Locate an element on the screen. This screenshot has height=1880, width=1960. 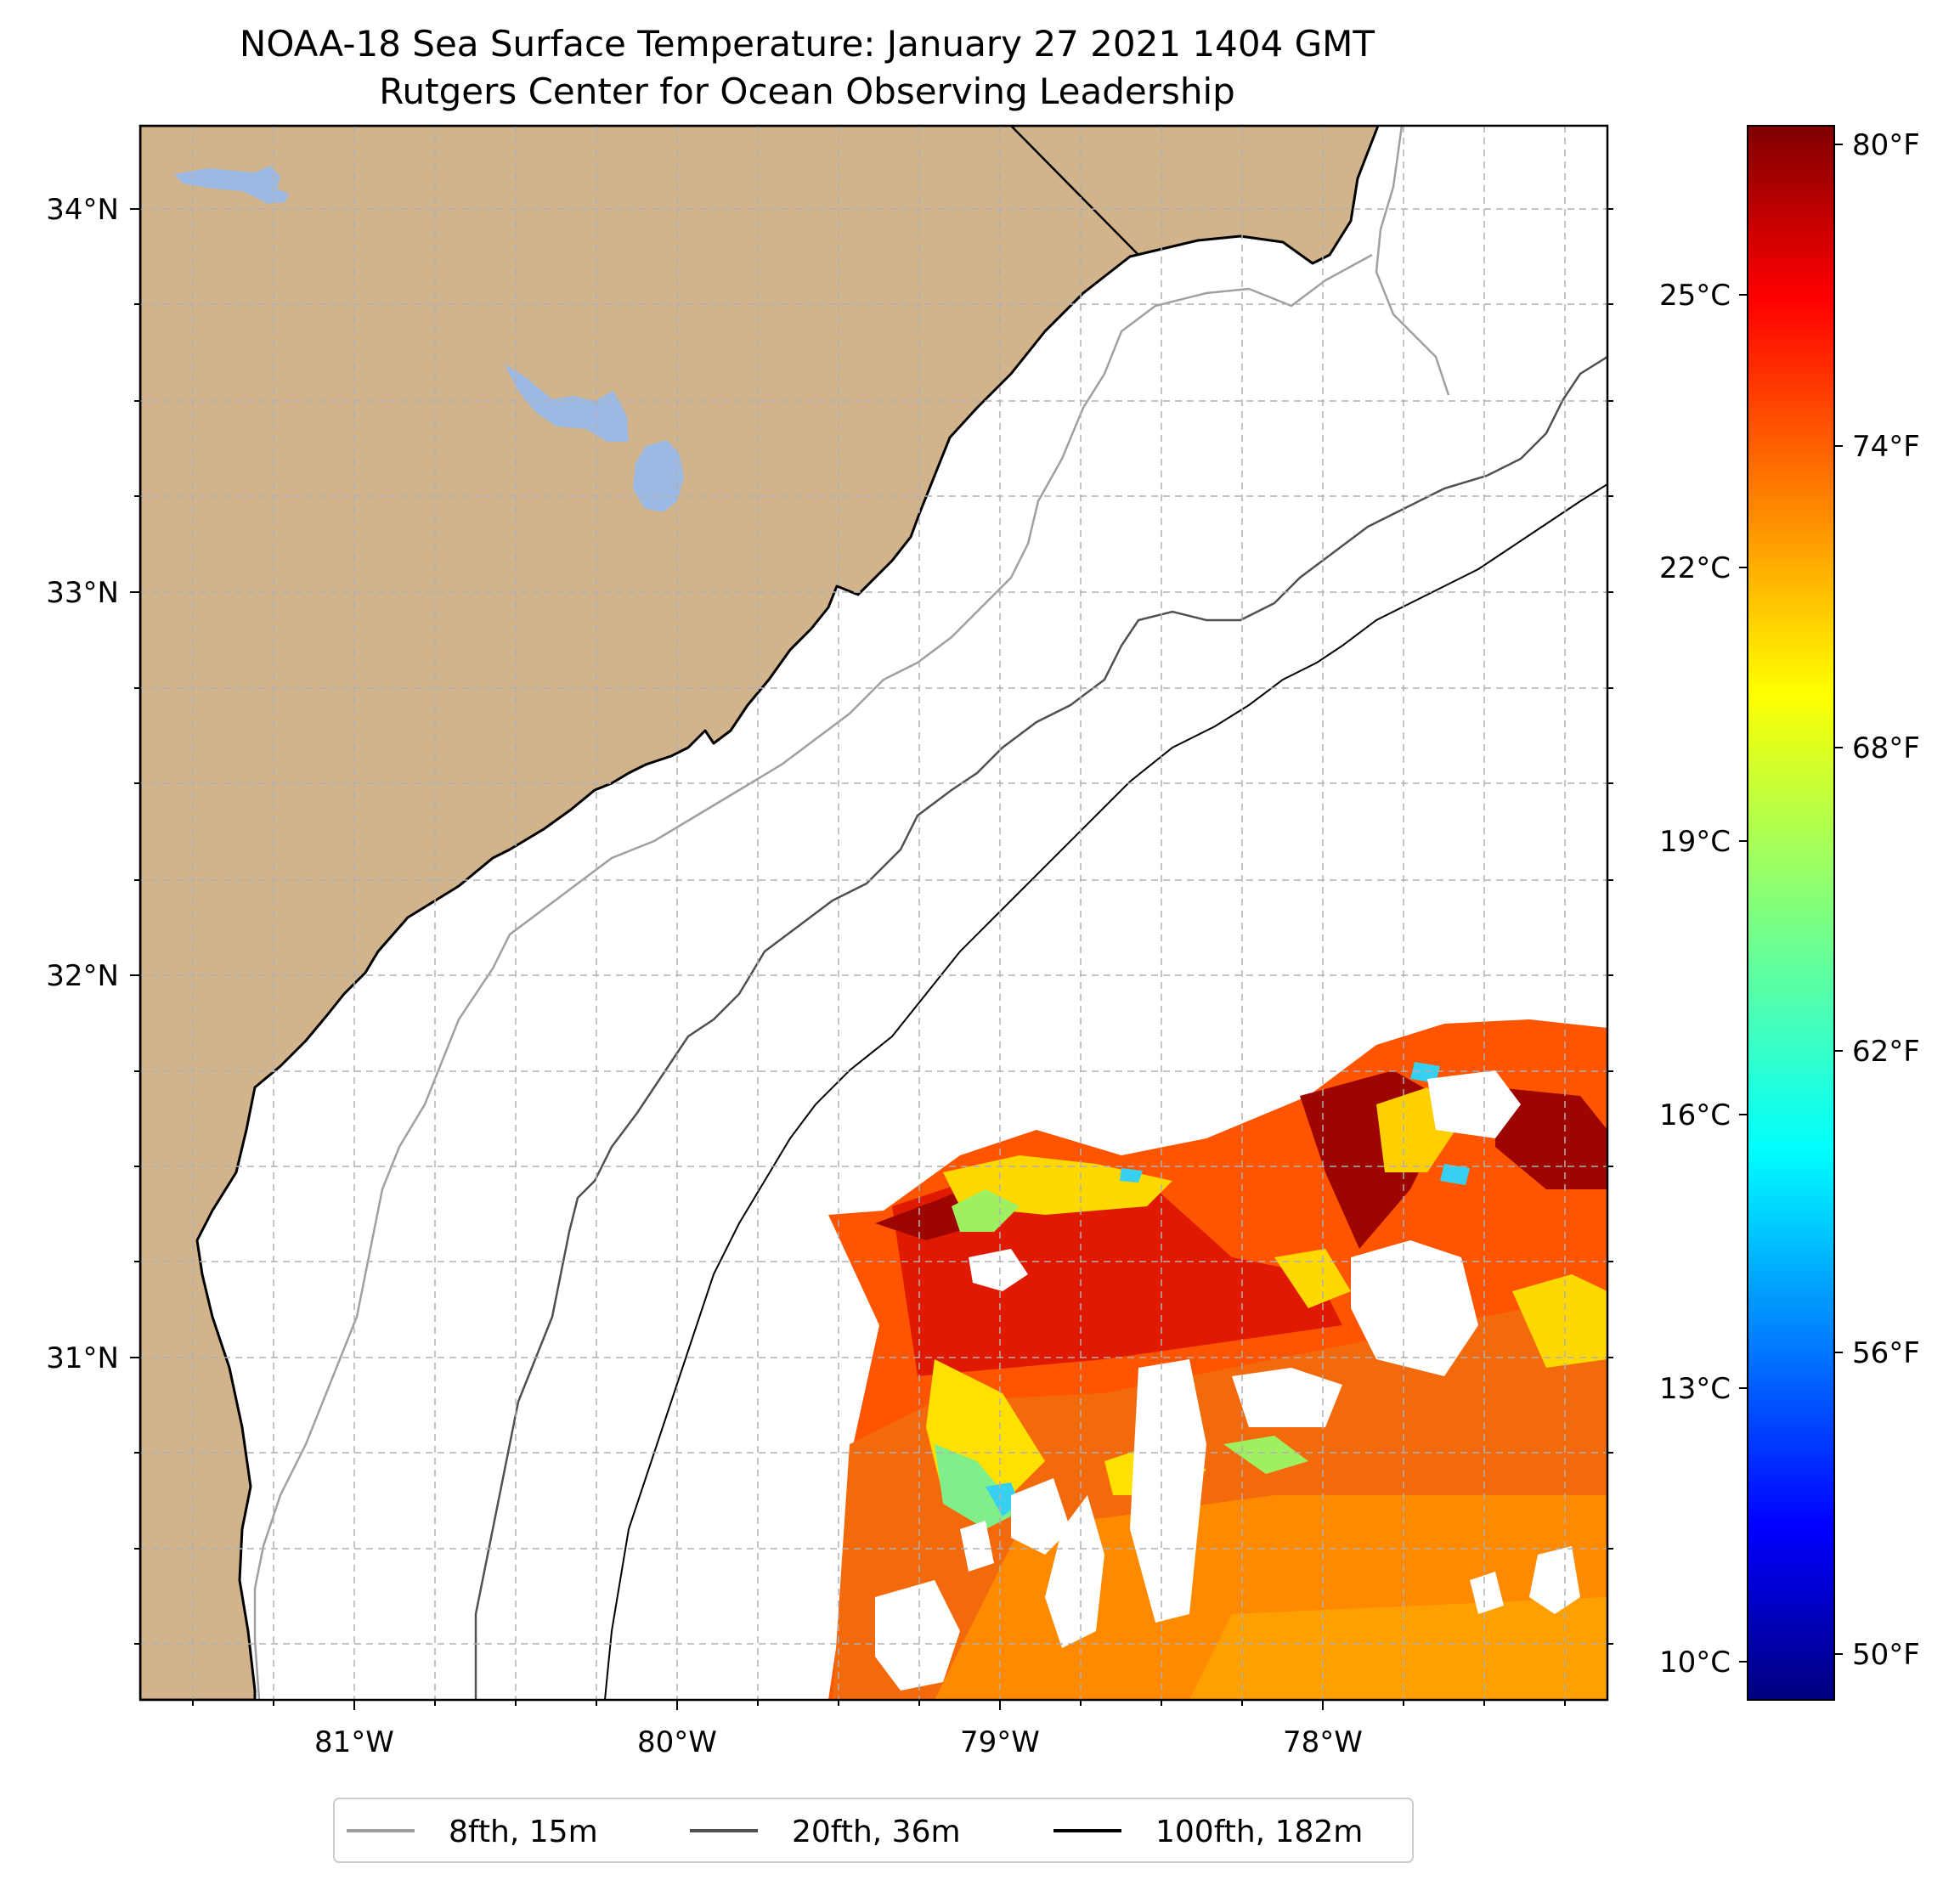
state-boundary is located at coordinates (1074, 191).